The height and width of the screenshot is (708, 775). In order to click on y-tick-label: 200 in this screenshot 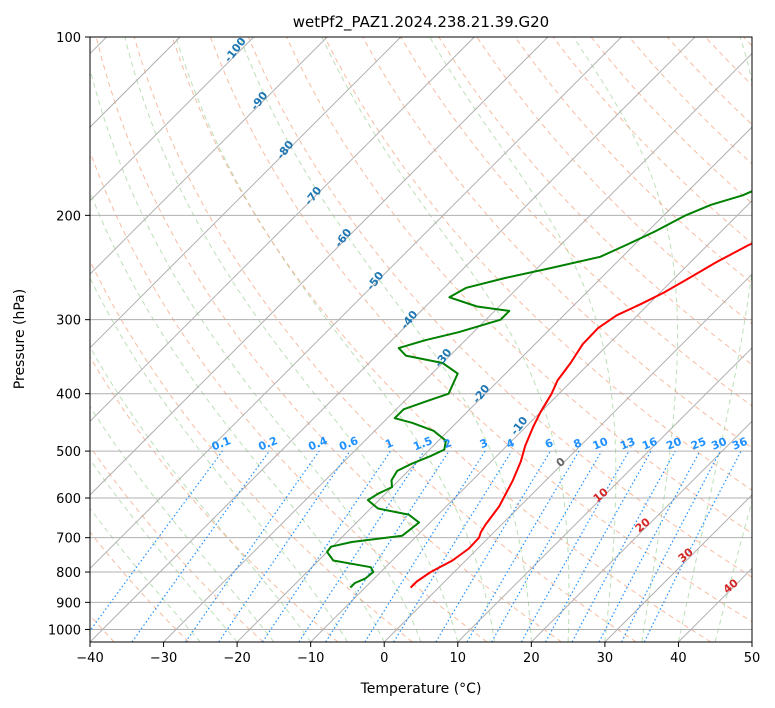, I will do `click(68, 216)`.